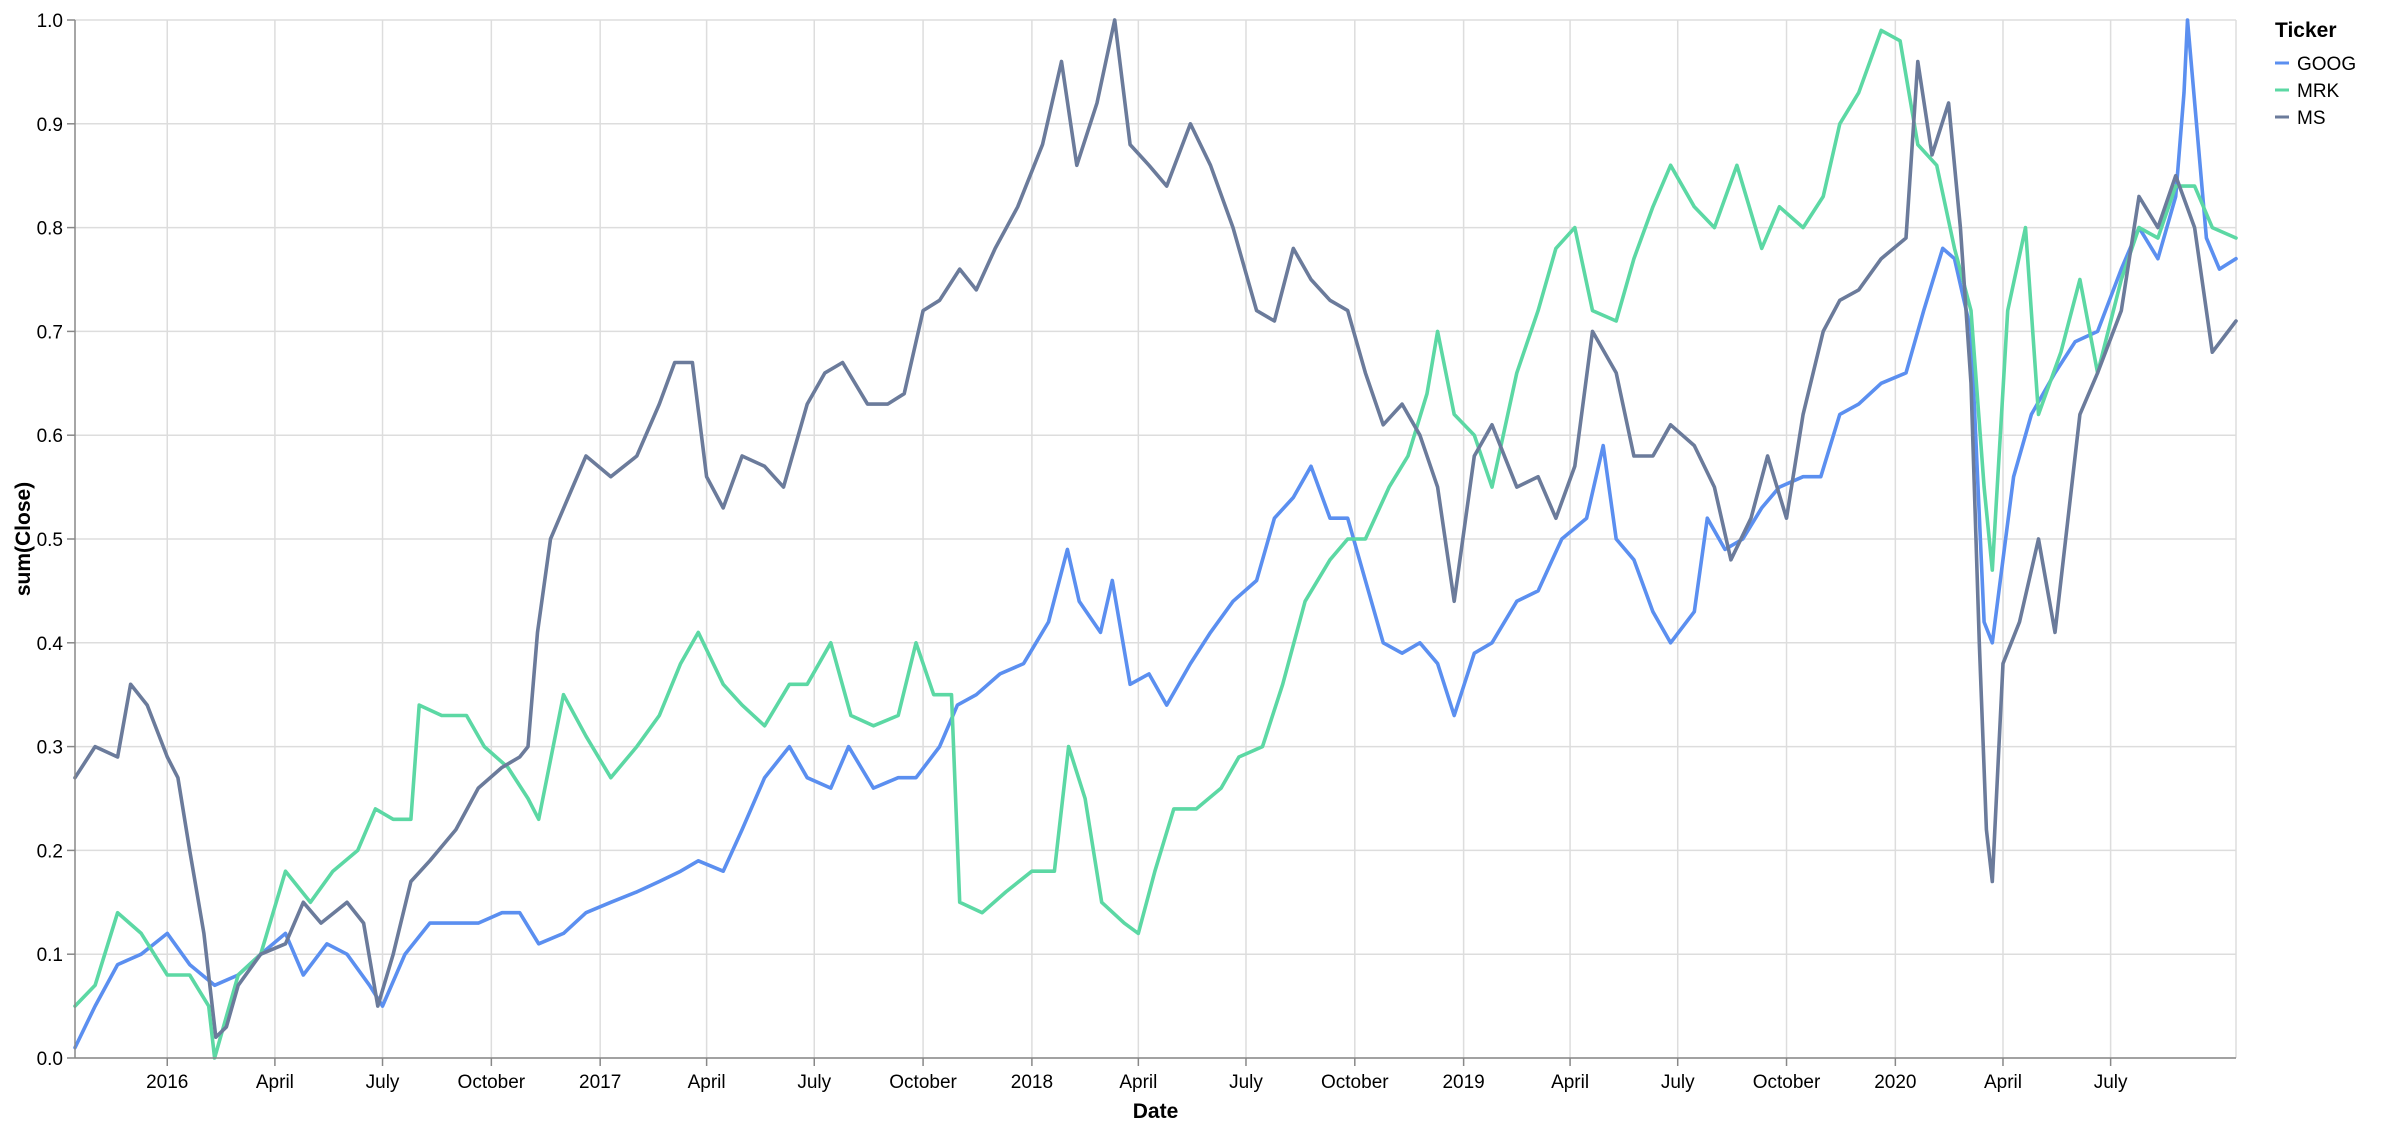  What do you see at coordinates (1156, 1111) in the screenshot?
I see `x-axis-title: Date` at bounding box center [1156, 1111].